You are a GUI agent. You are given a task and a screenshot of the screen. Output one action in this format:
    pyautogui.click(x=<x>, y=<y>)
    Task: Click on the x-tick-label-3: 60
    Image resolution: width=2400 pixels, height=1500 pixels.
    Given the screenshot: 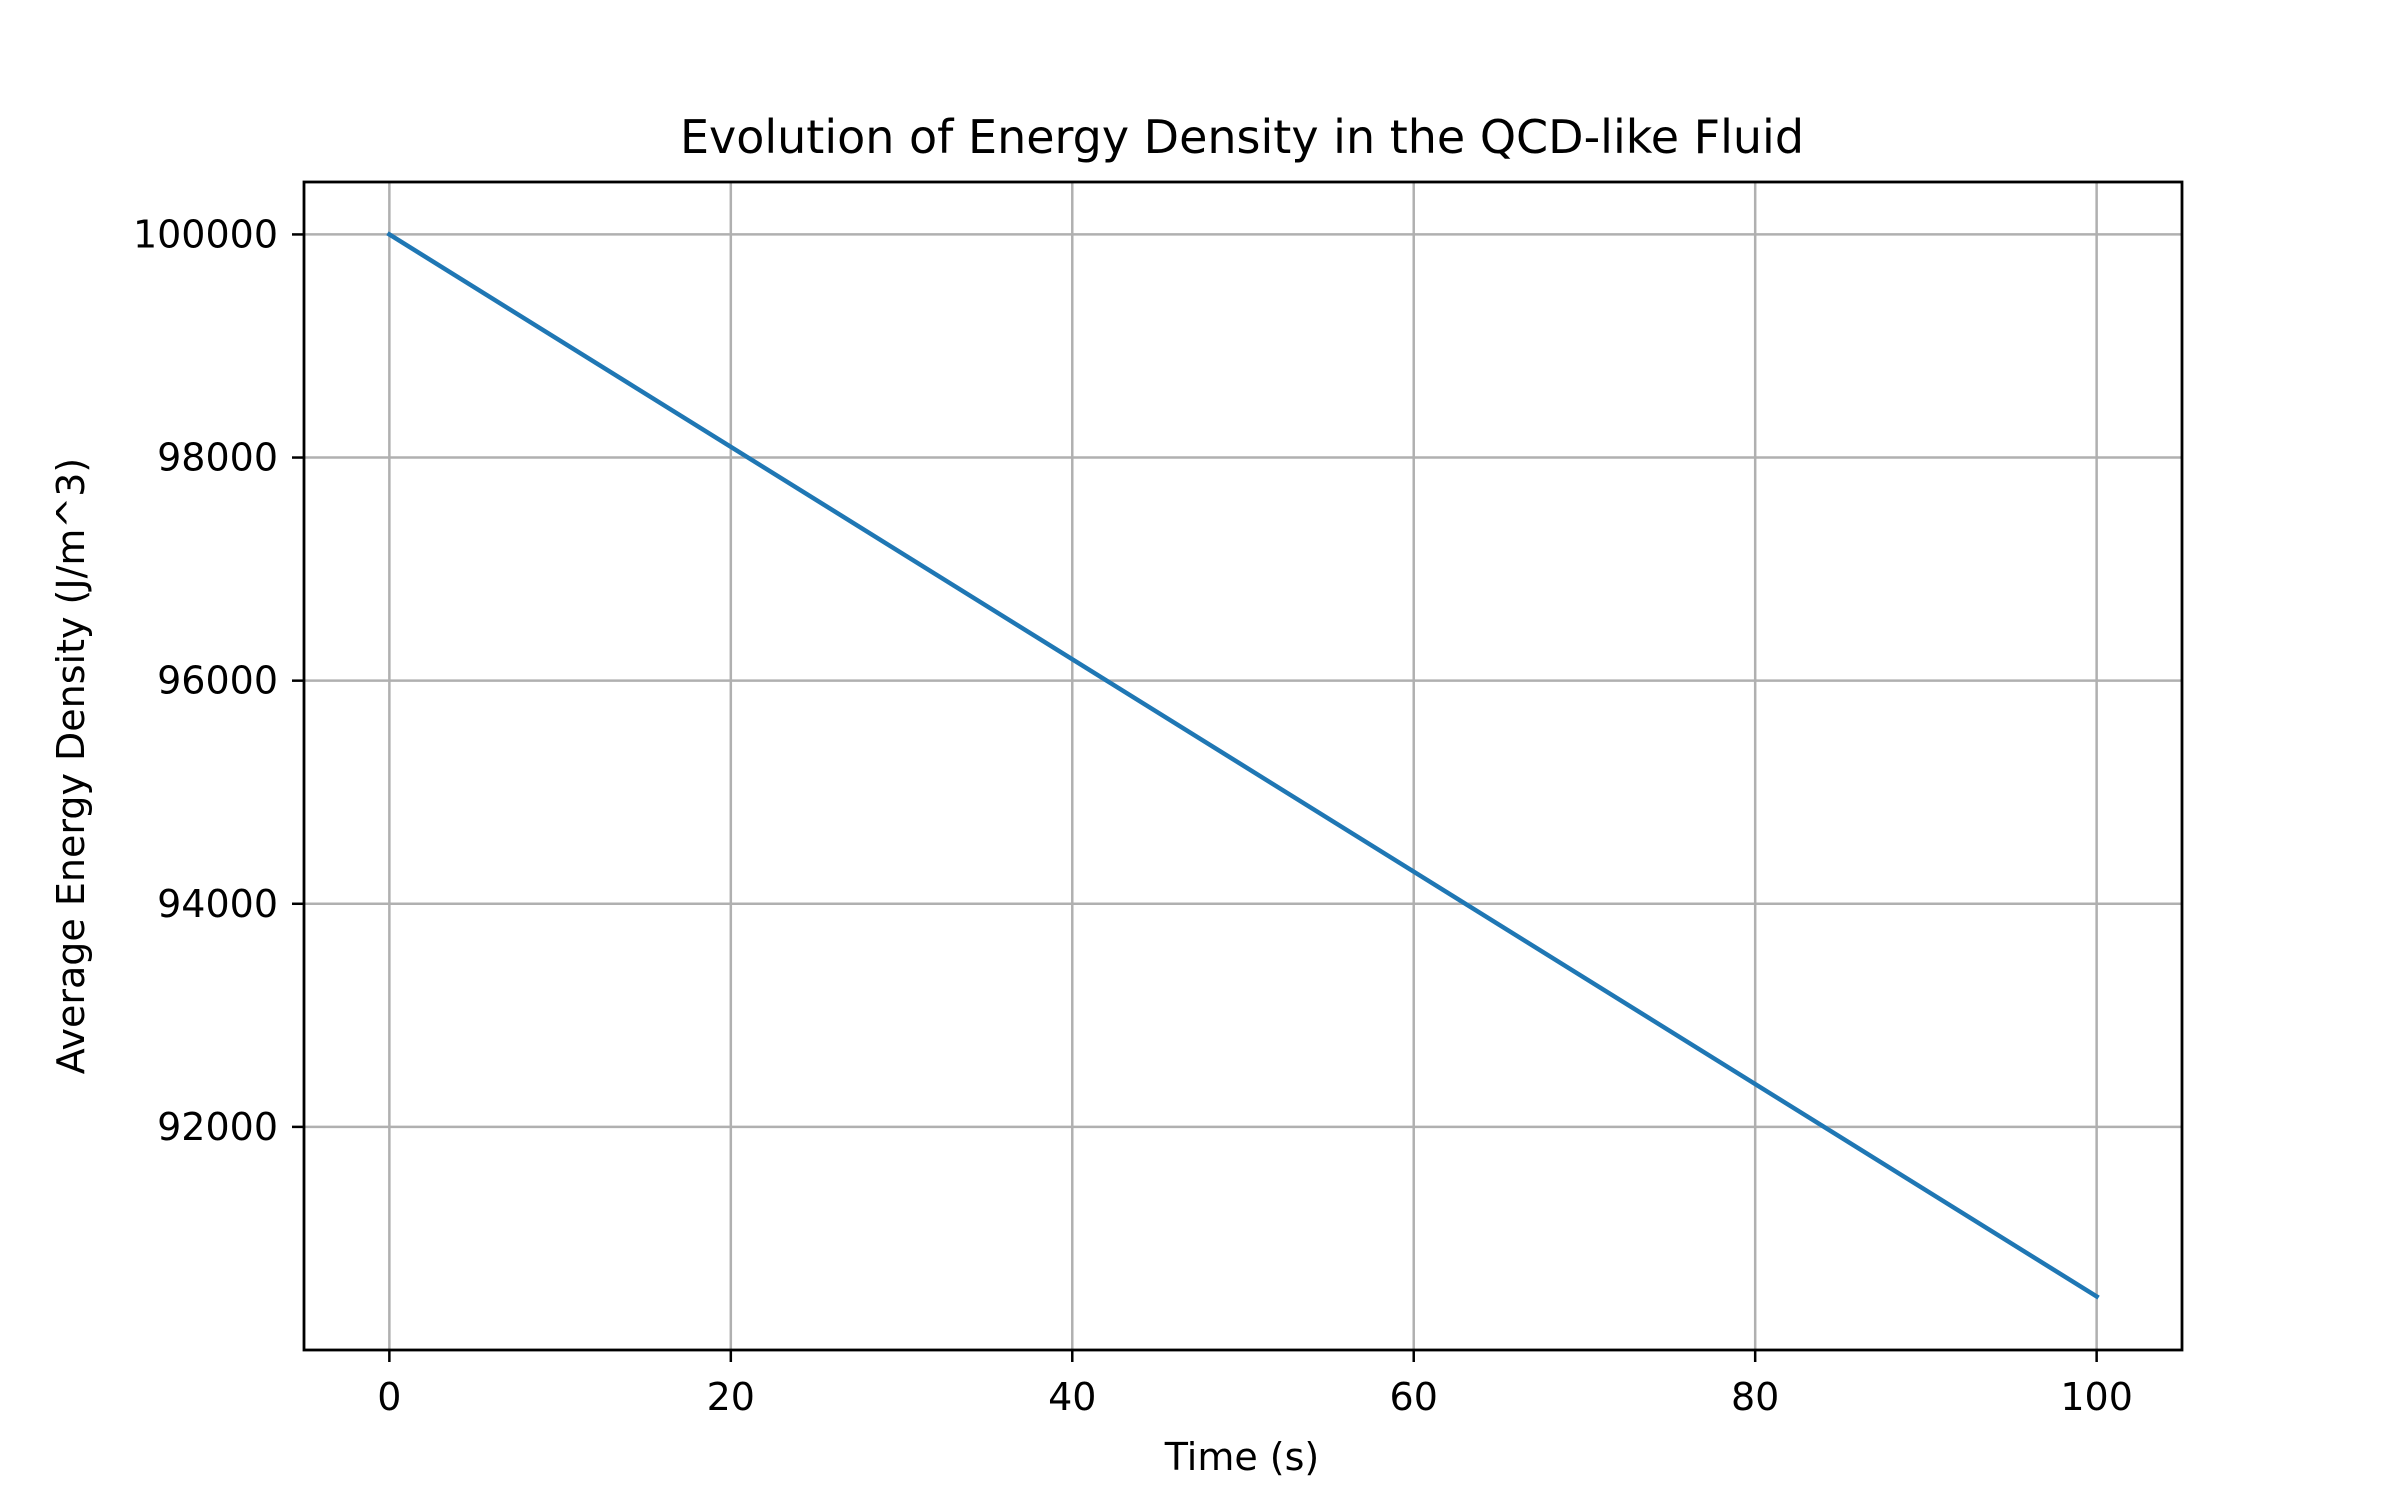 What is the action you would take?
    pyautogui.click(x=1414, y=1397)
    